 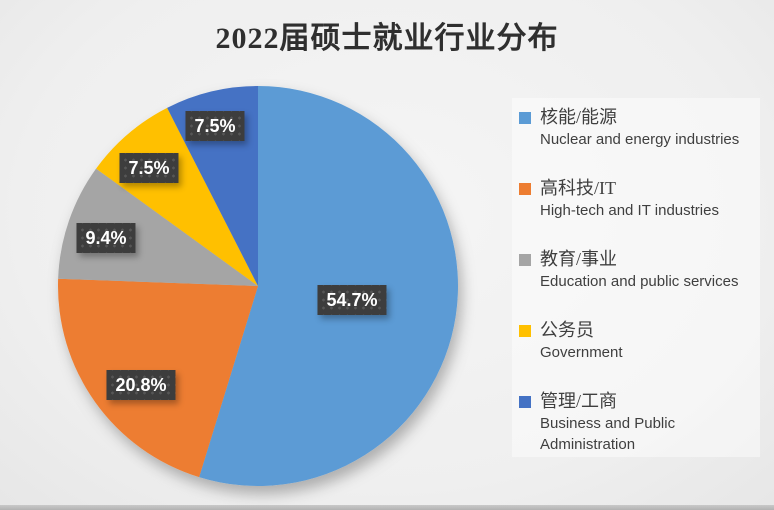 I want to click on legend-item-5: 管理/工商 Business and Public Administration, so click(x=639, y=422).